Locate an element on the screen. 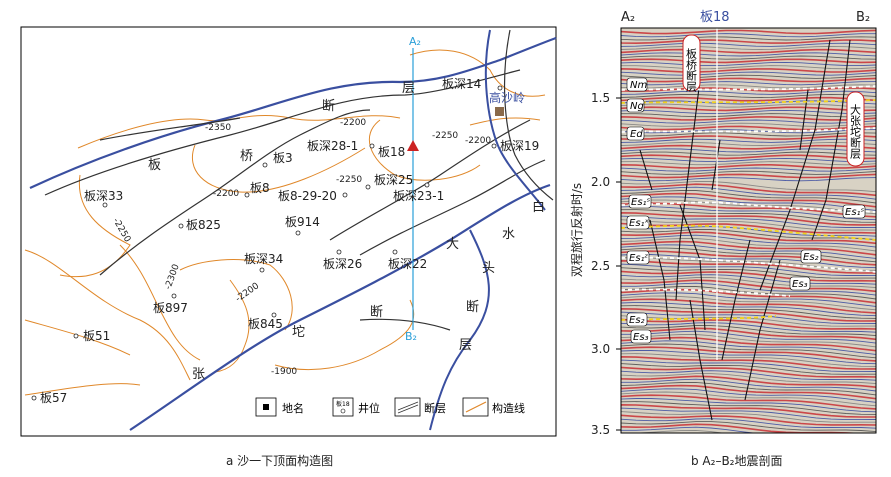  y-axis: 1.5 2.0 2.5 3.0 3.5 is located at coordinates (606, 264).